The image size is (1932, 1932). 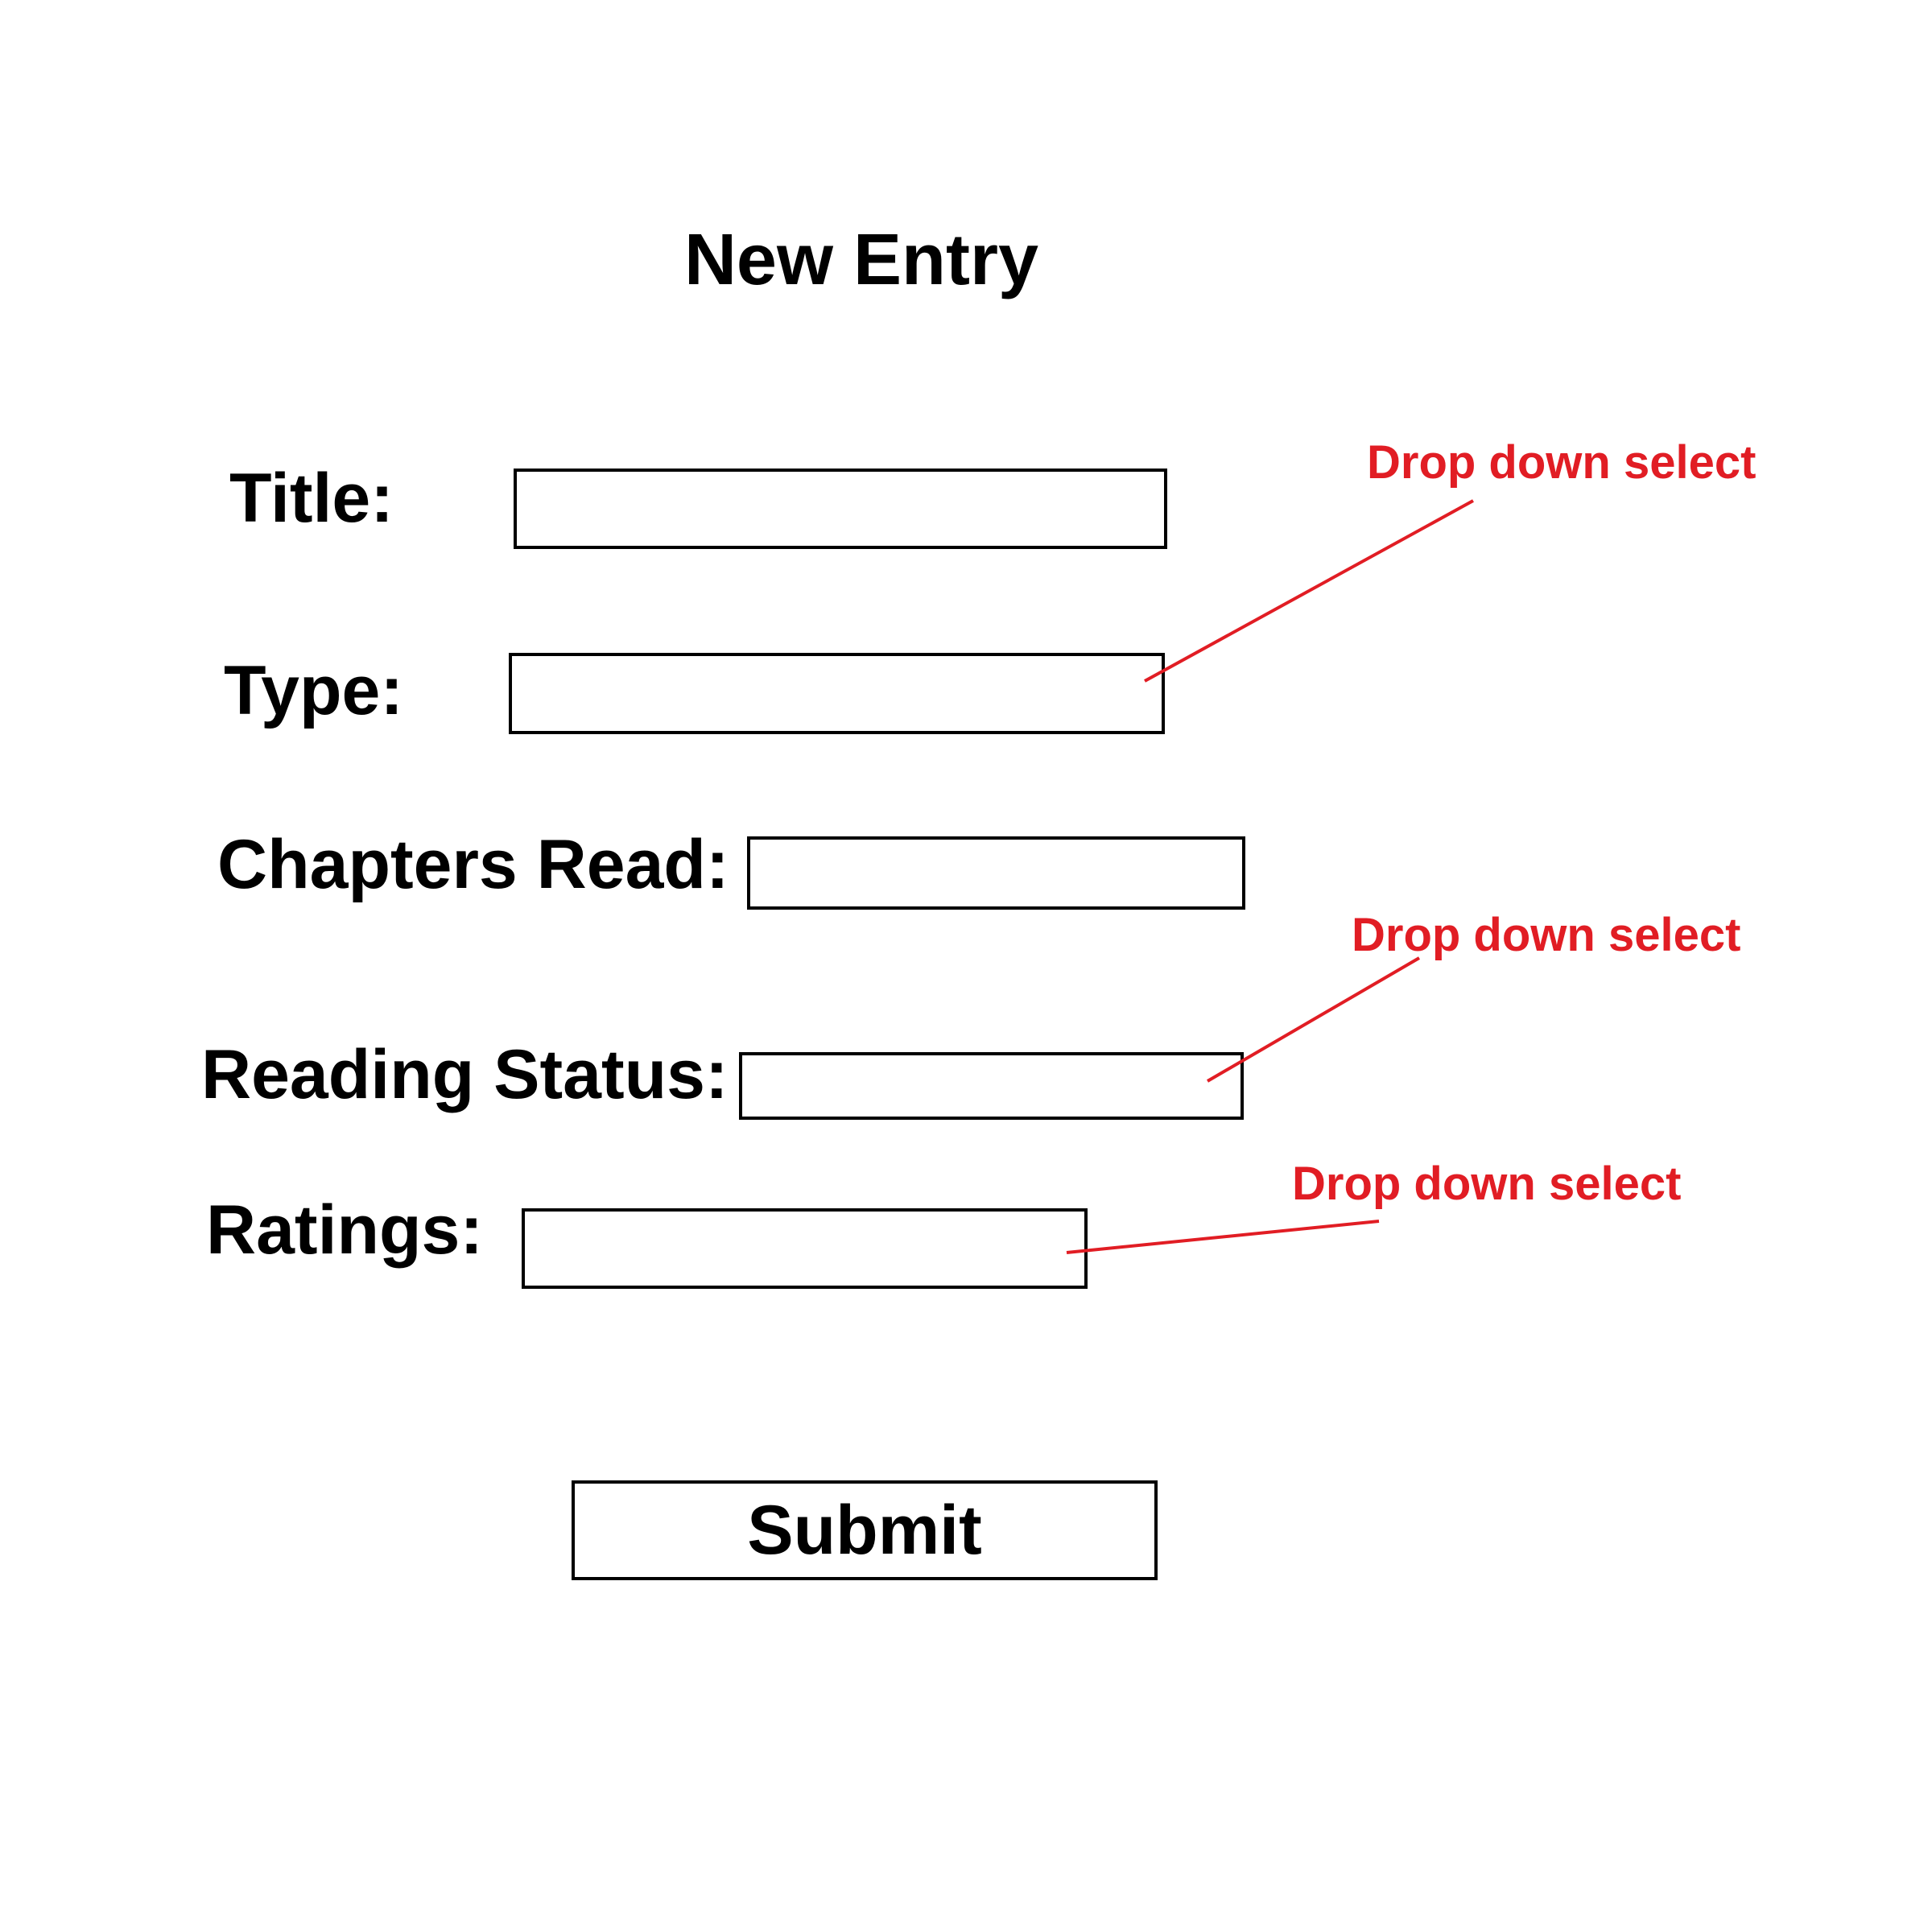 What do you see at coordinates (344, 1230) in the screenshot?
I see `ratings-label: Ratings:` at bounding box center [344, 1230].